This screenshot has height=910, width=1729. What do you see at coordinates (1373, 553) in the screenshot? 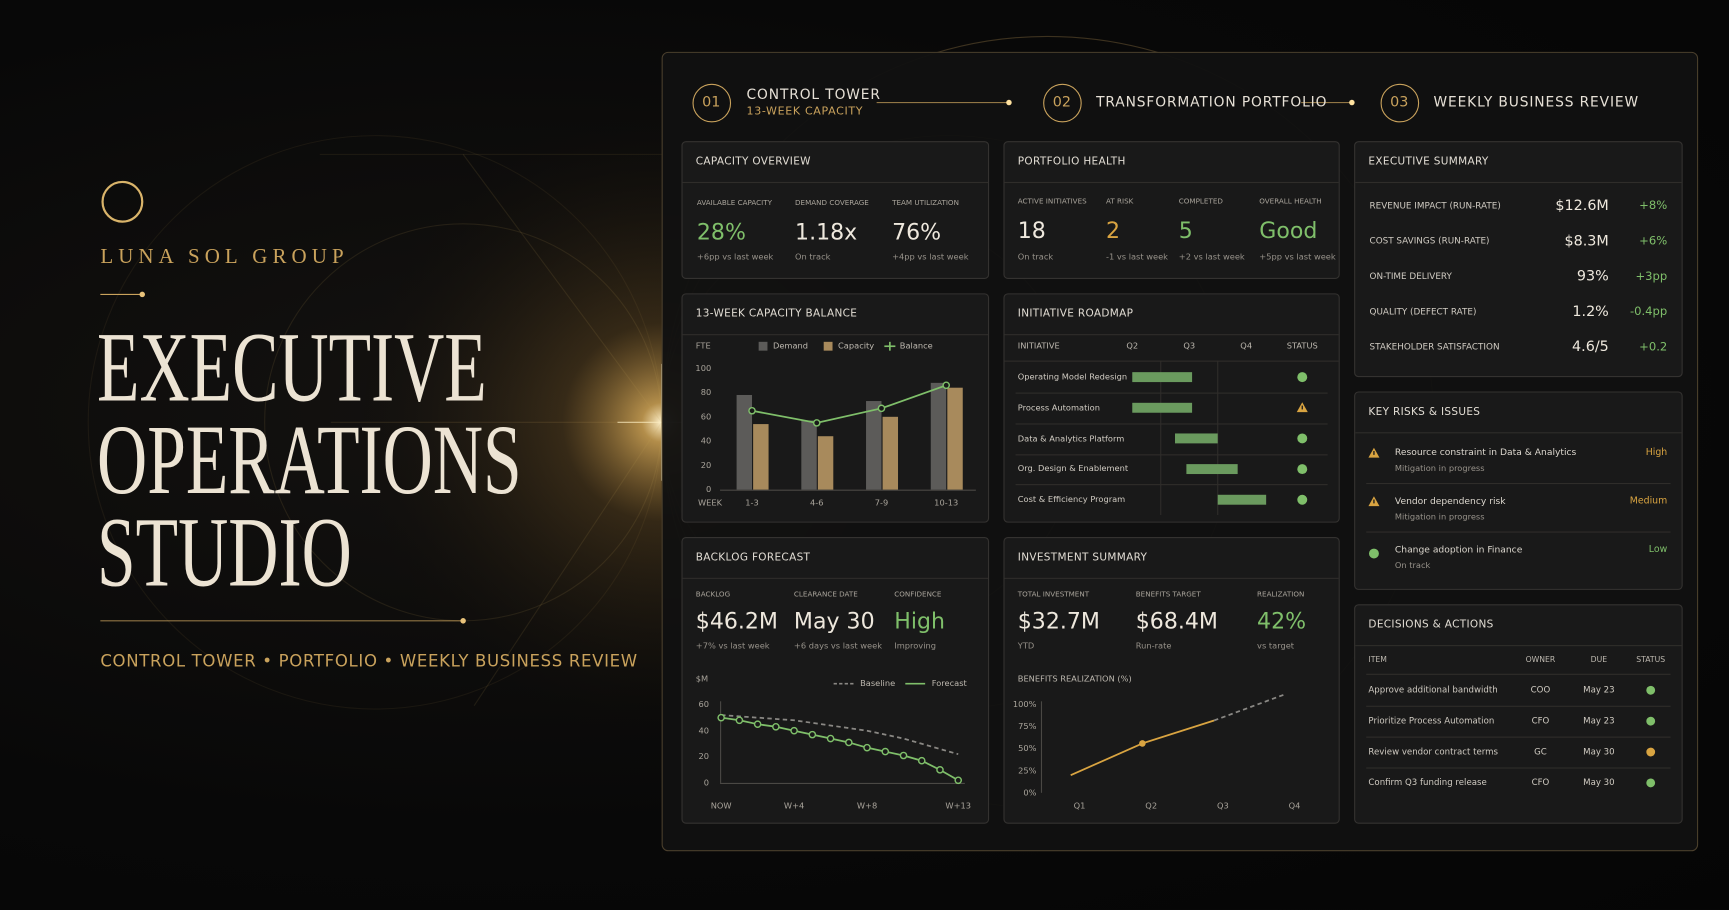
I see `risk-icon` at bounding box center [1373, 553].